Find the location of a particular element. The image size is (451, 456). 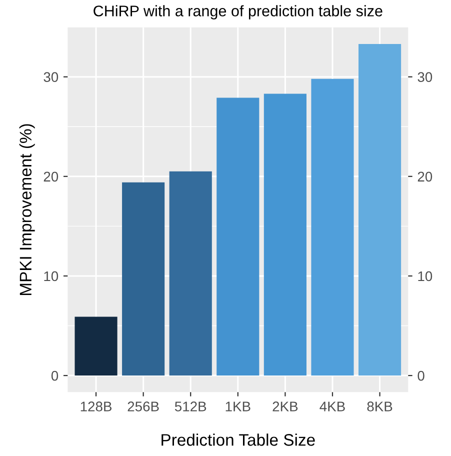

y2-tick-label: 30 is located at coordinates (425, 77).